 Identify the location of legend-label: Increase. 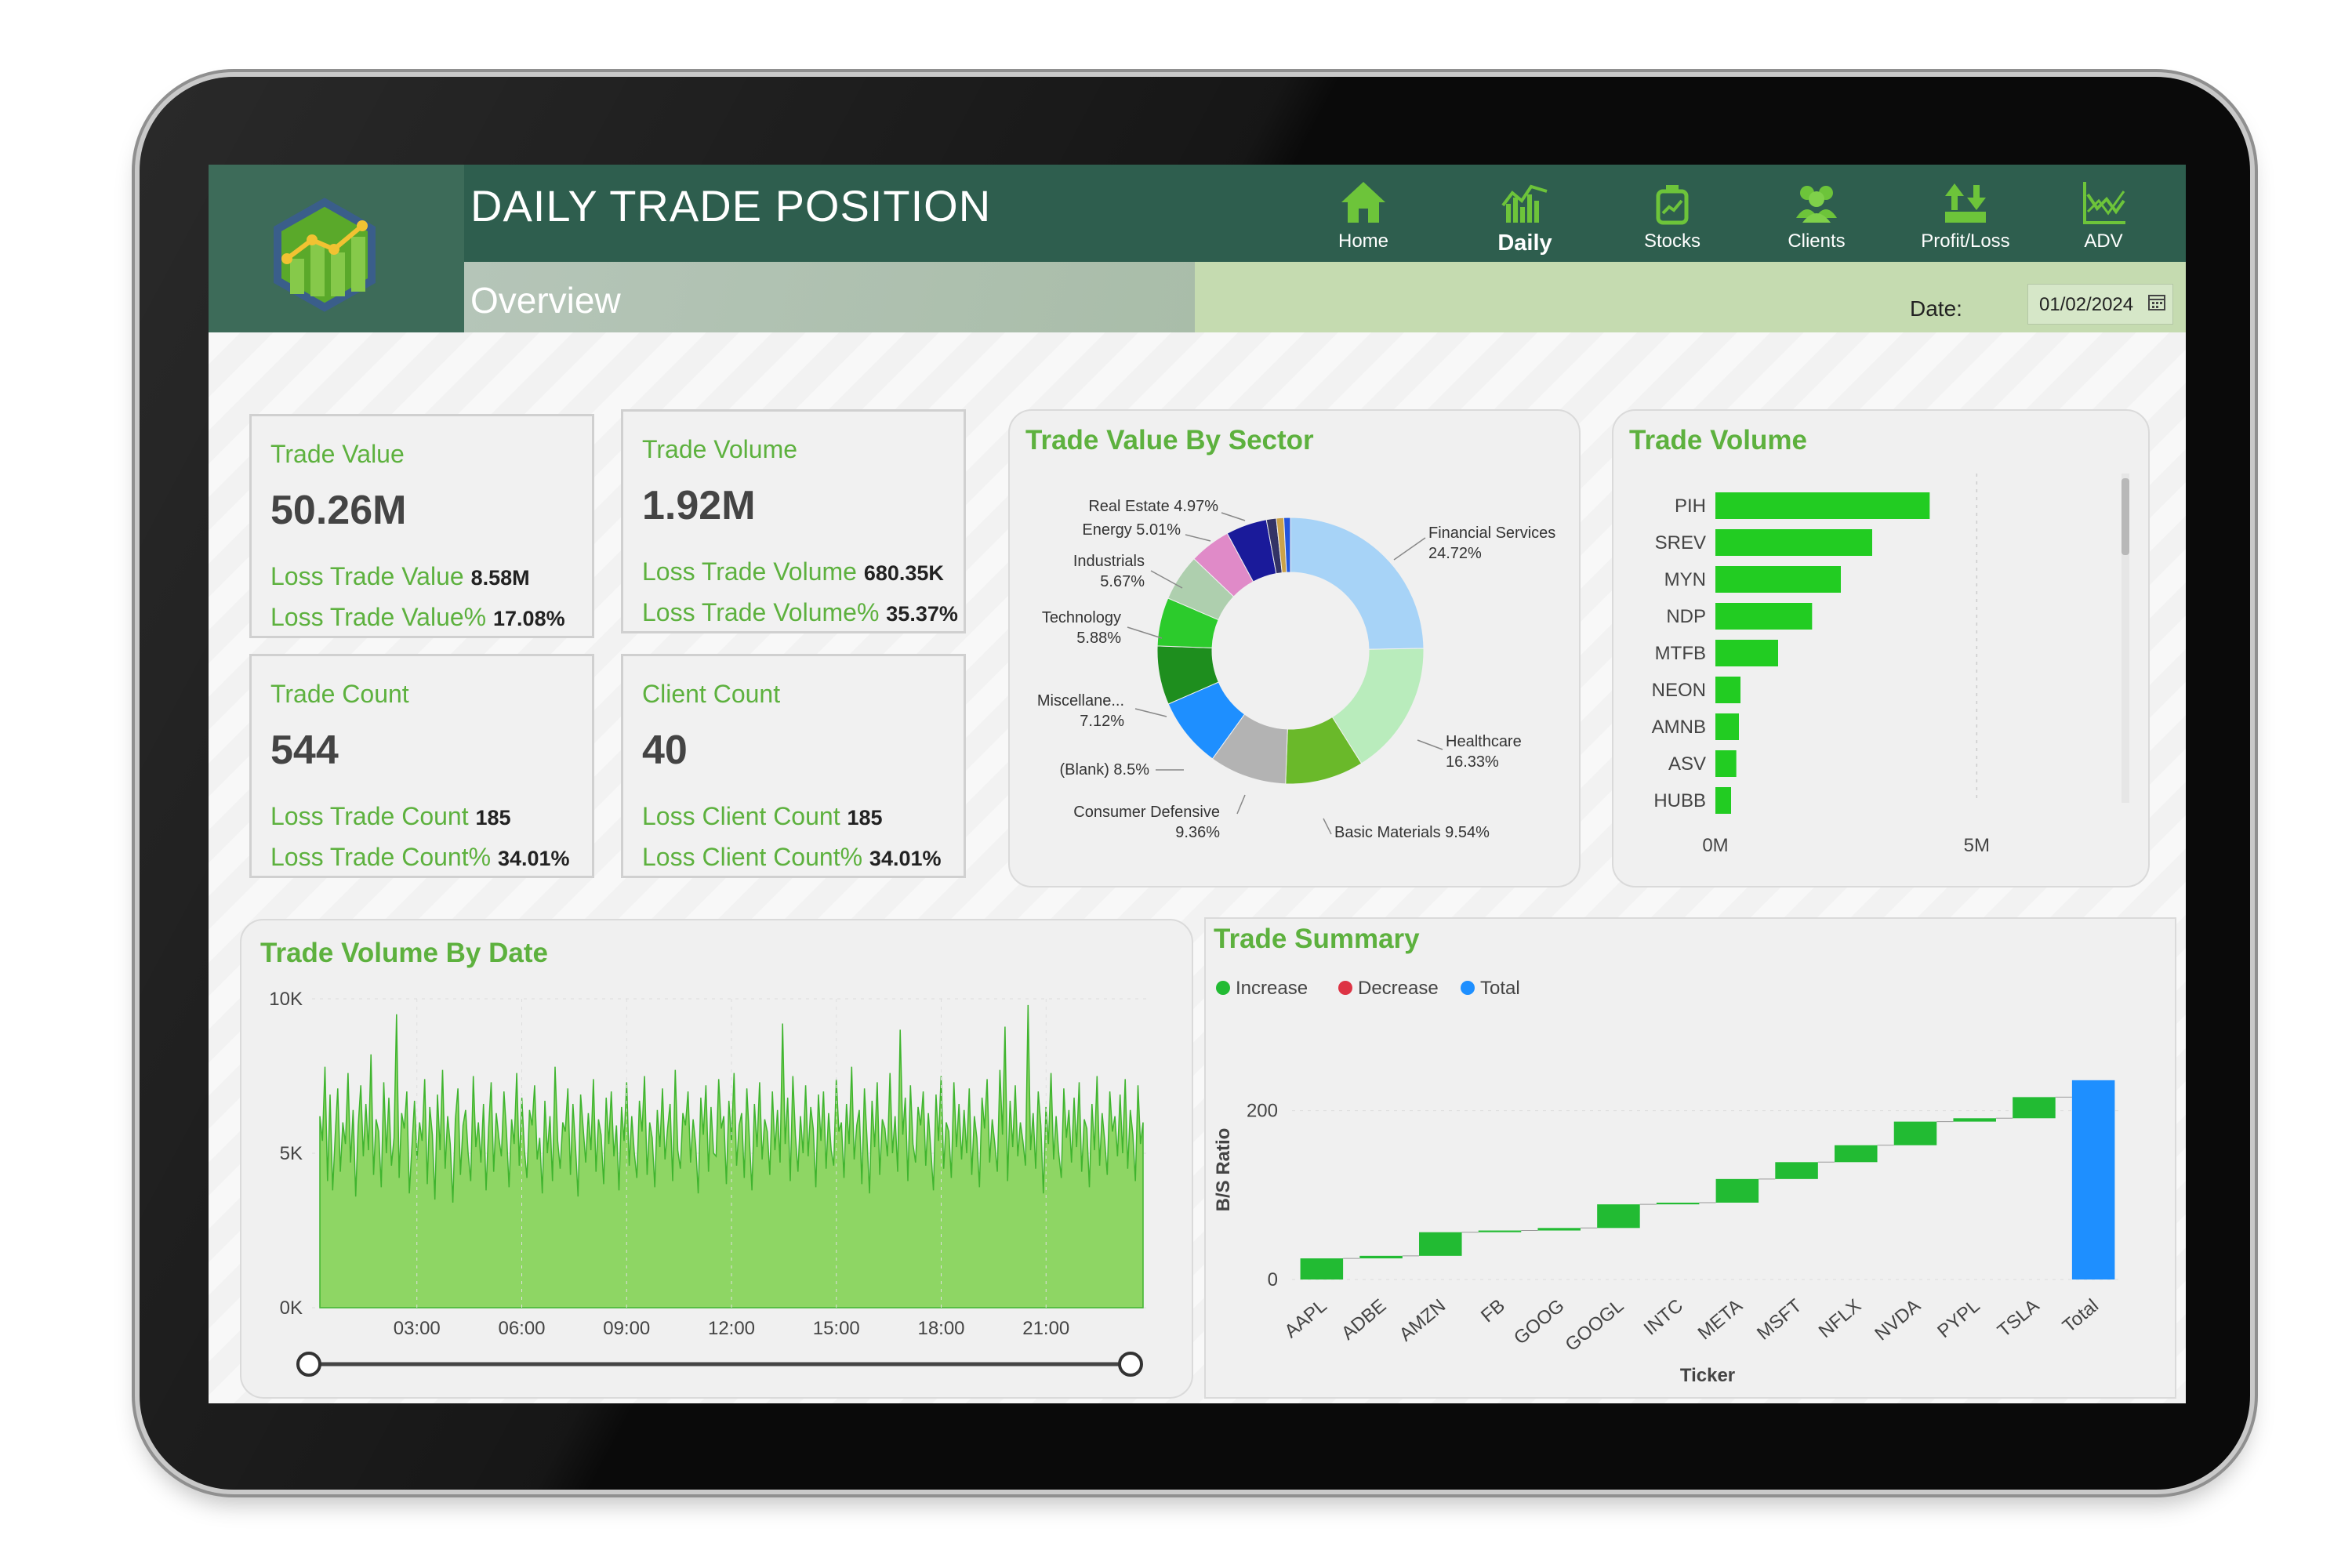
(1272, 988).